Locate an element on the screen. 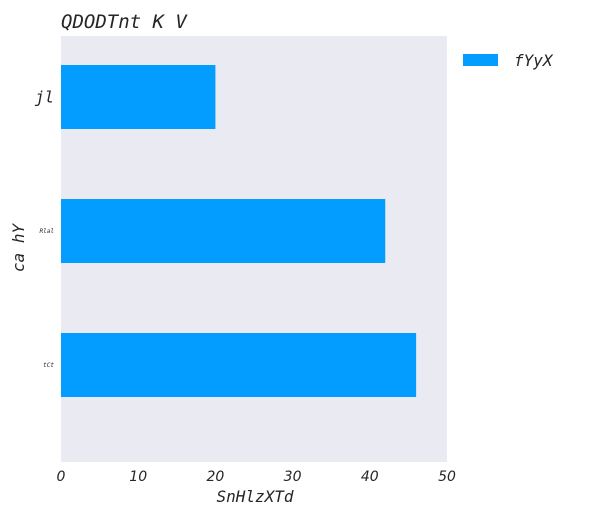 Image resolution: width=592 pixels, height=518 pixels. y-tick-label: tCt is located at coordinates (48, 365).